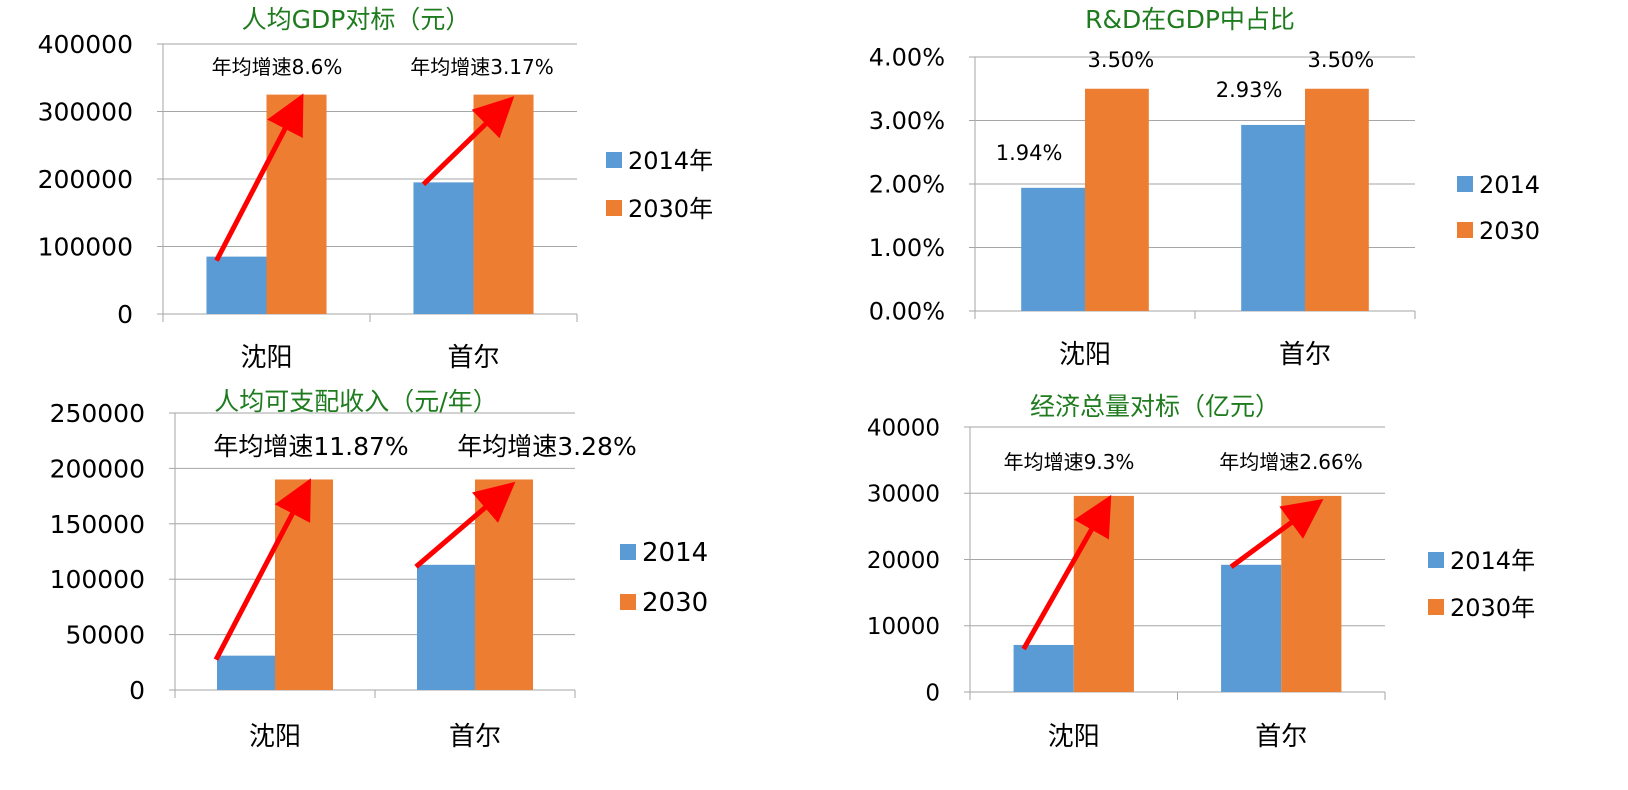 The height and width of the screenshot is (790, 1628). I want to click on y-tick-label: 250000, so click(97, 413).